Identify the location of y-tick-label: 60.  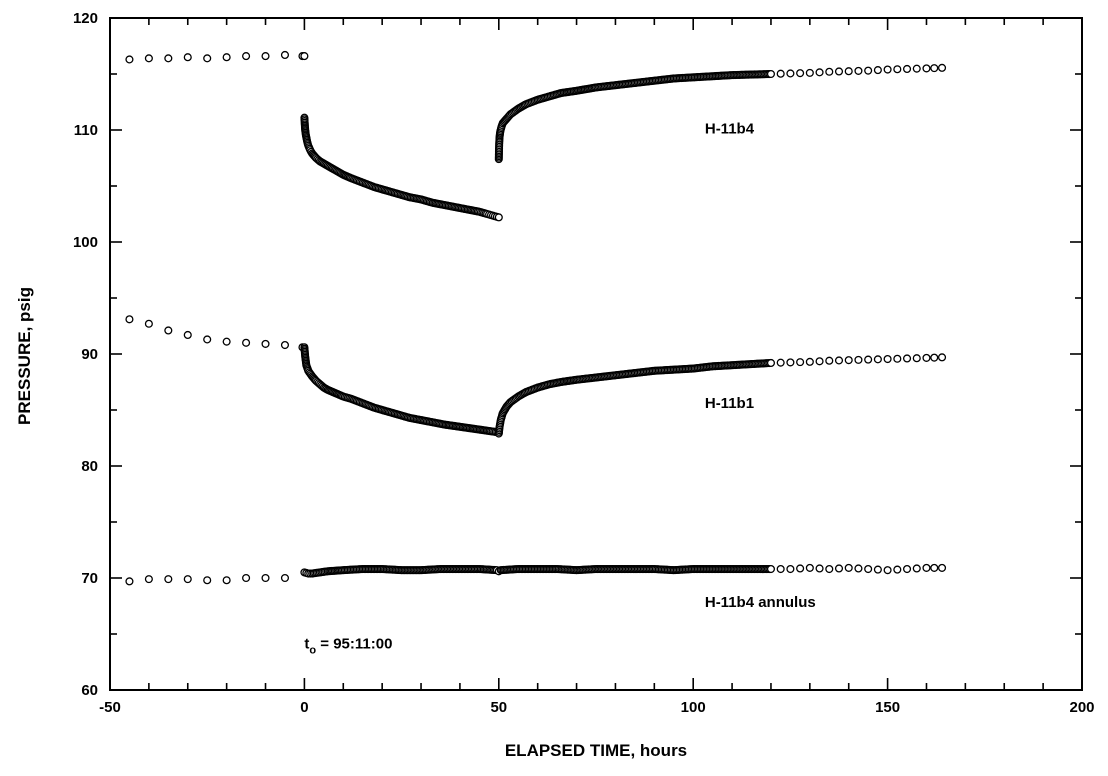
(89, 690).